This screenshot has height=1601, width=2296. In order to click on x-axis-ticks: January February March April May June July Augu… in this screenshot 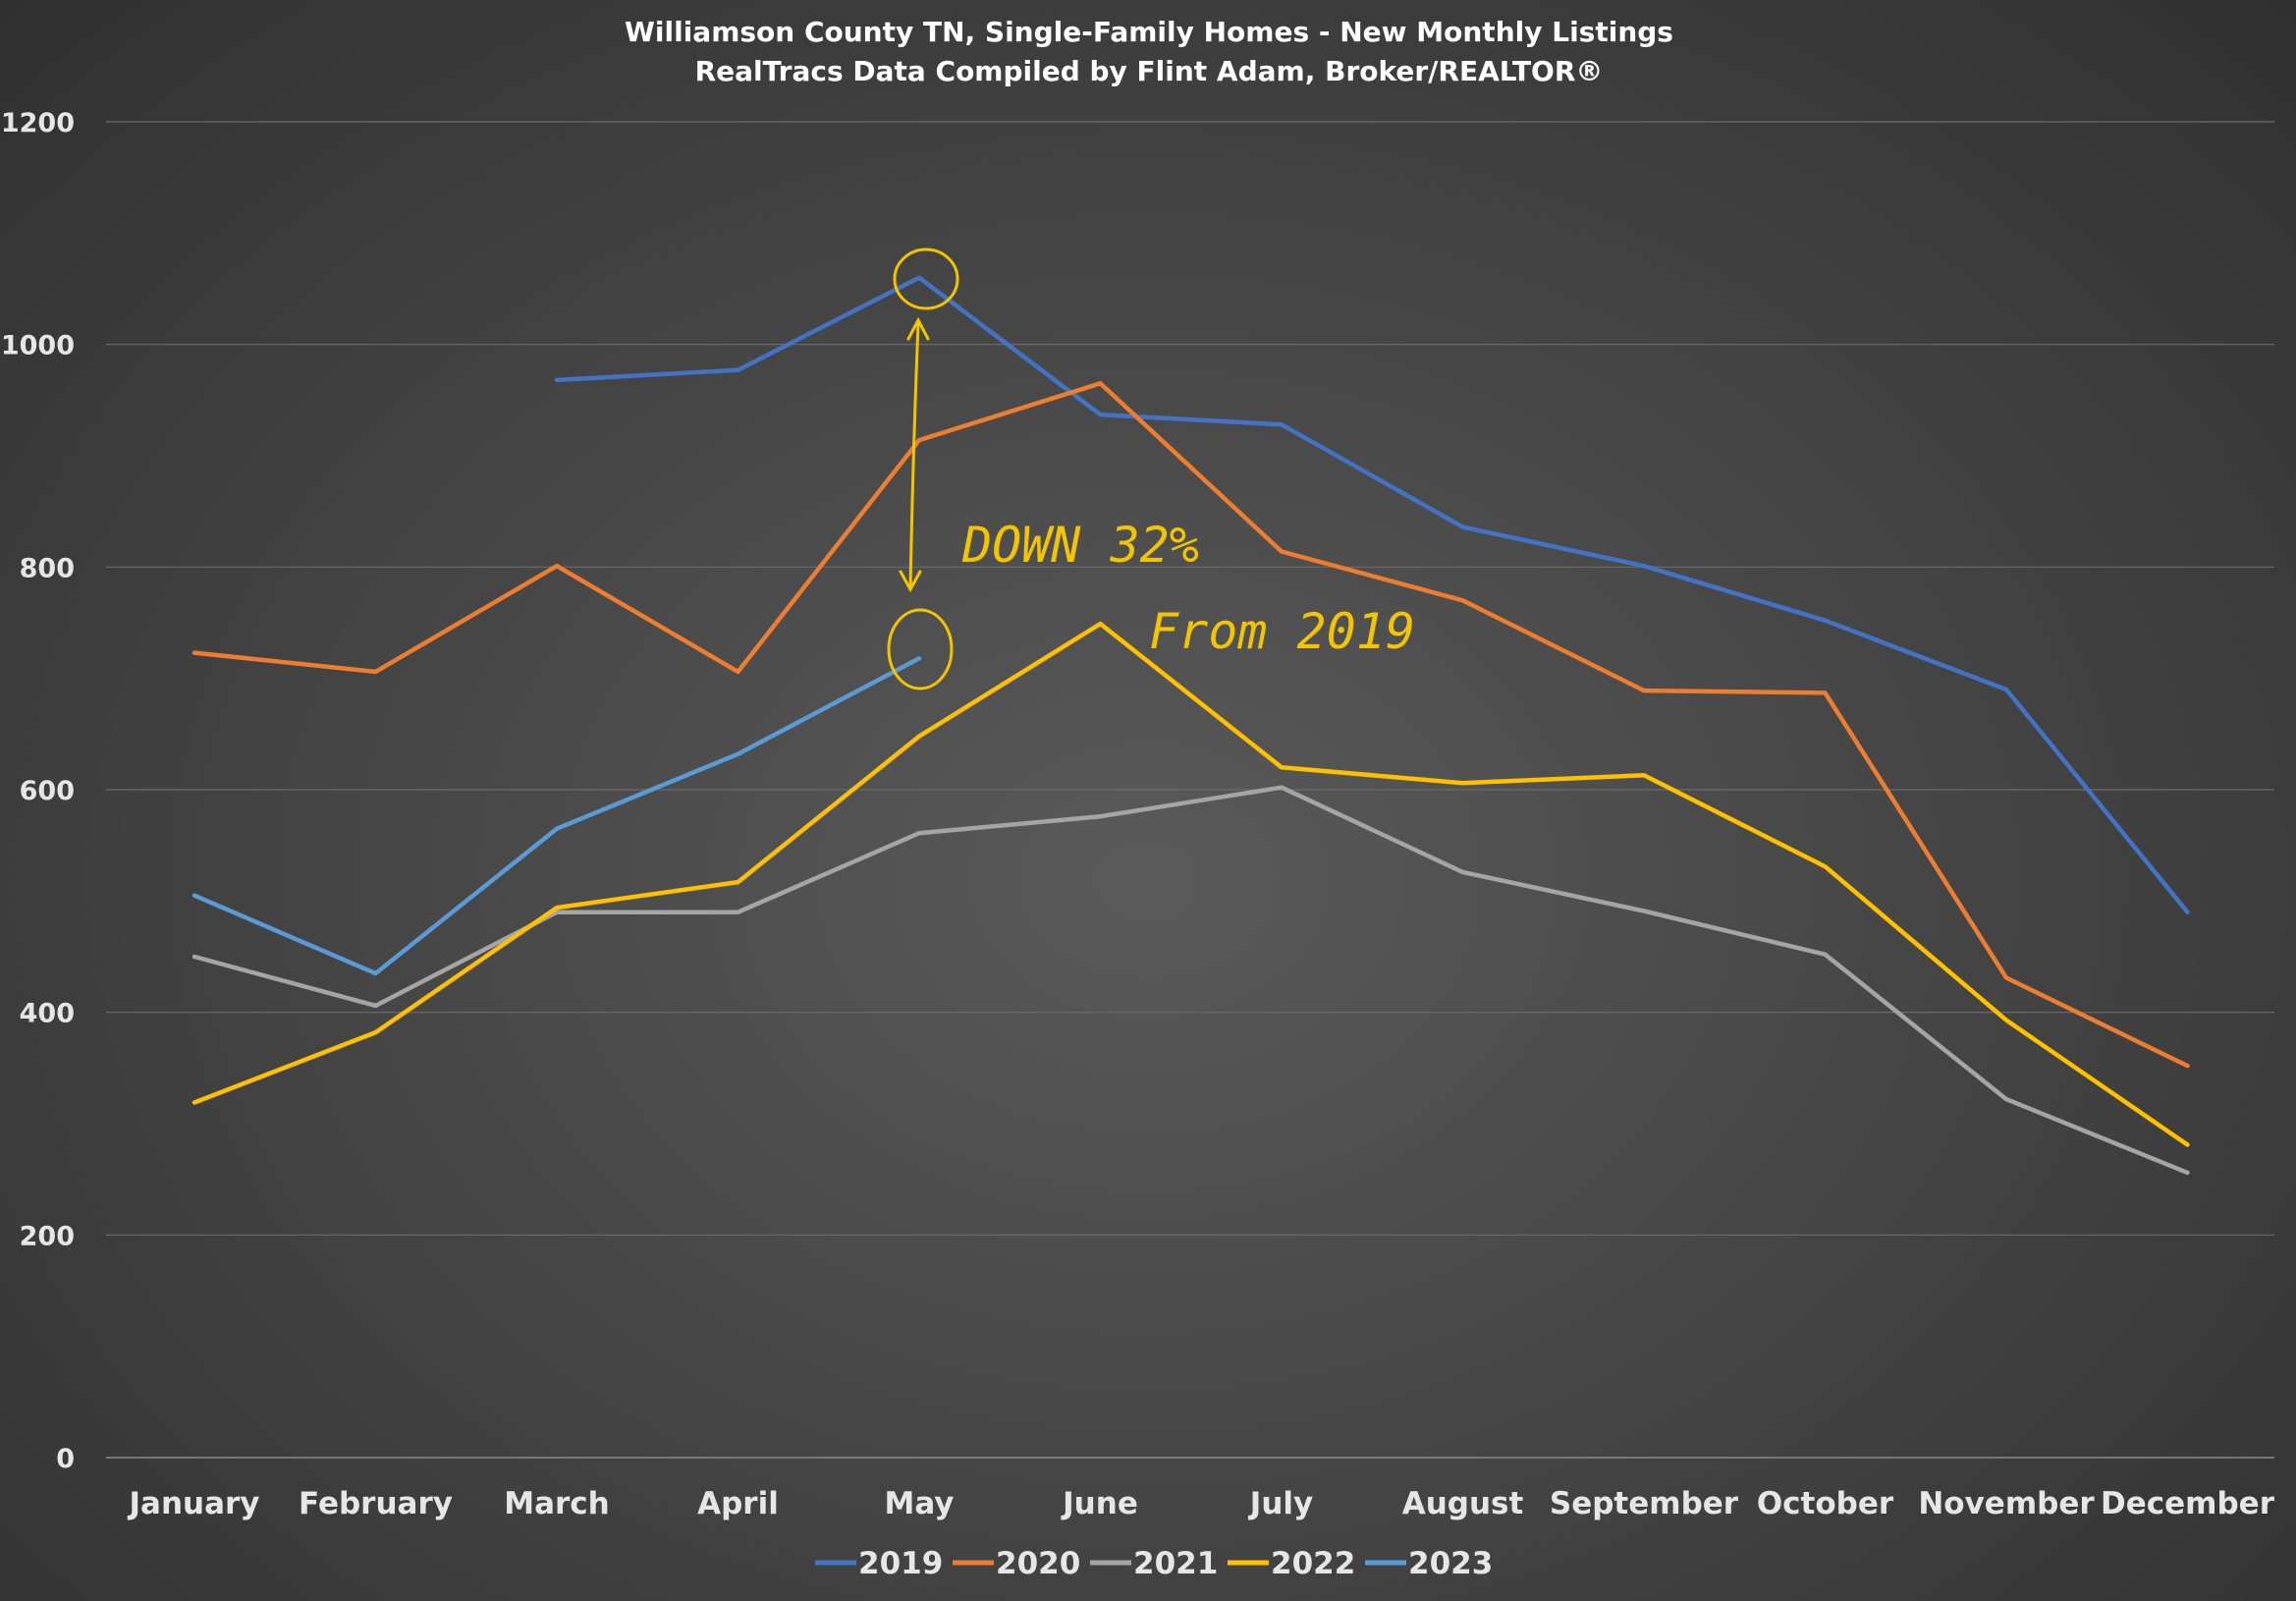, I will do `click(1200, 1503)`.